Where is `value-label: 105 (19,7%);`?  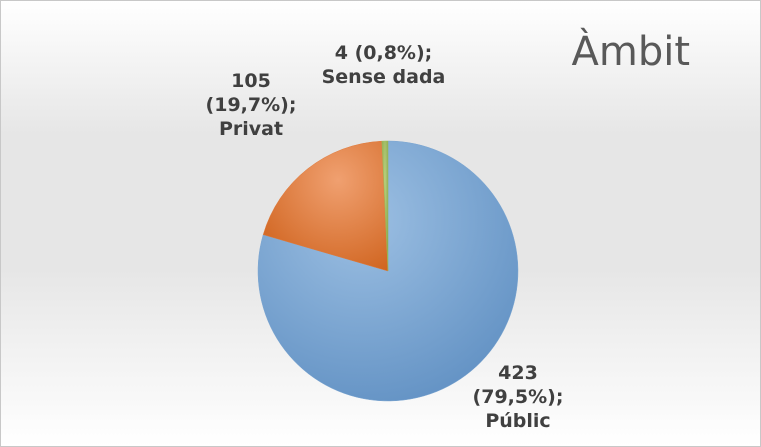
value-label: 105 (19,7%); is located at coordinates (251, 93).